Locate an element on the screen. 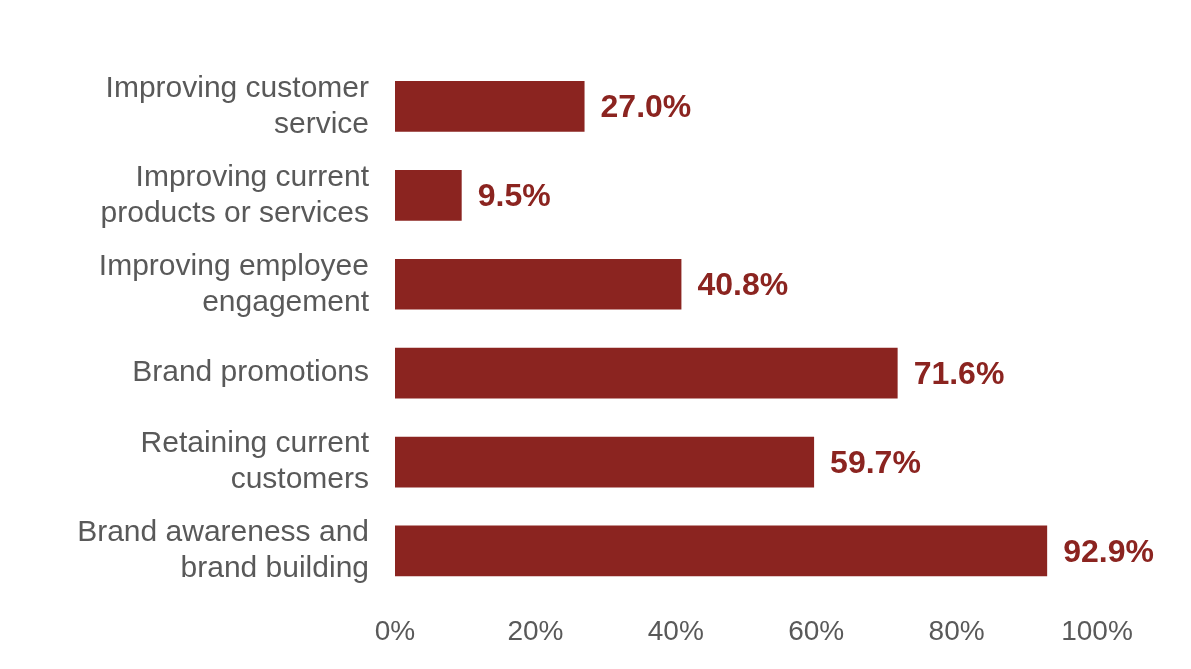  data-label: 59.7% is located at coordinates (875, 461).